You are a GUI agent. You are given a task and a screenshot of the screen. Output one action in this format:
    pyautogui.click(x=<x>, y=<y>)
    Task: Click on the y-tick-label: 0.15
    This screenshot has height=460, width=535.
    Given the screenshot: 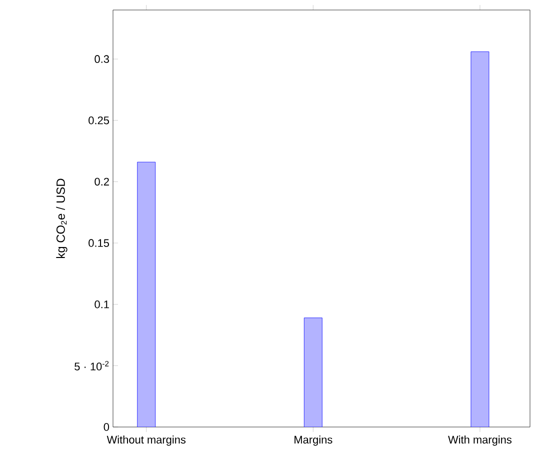 What is the action you would take?
    pyautogui.click(x=99, y=243)
    